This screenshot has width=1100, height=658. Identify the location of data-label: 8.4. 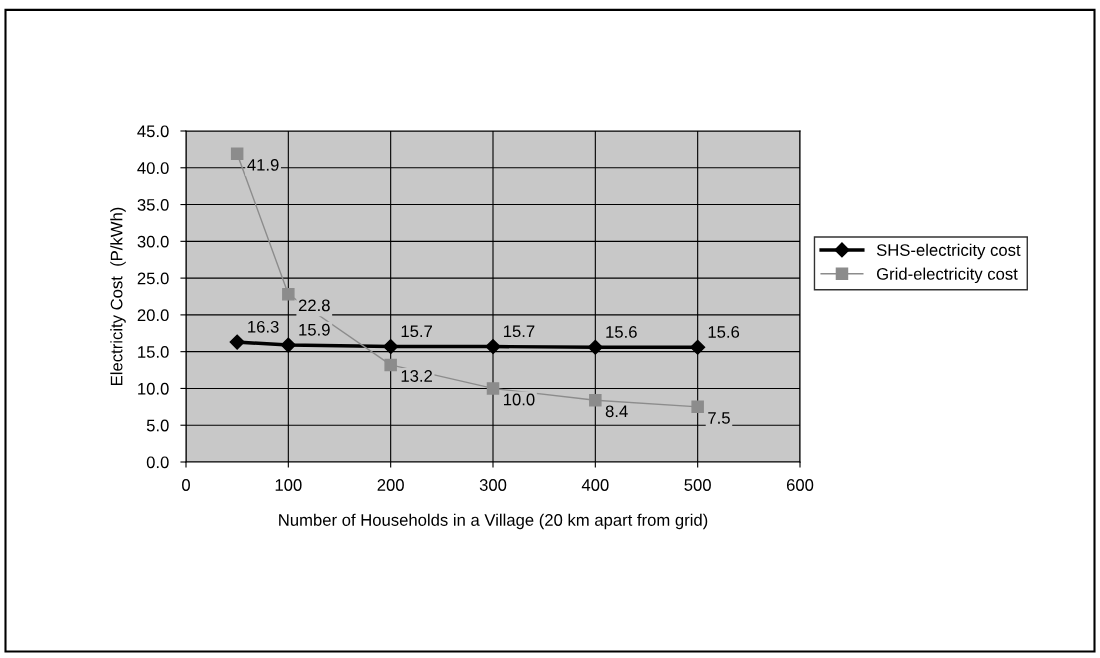
(616, 411).